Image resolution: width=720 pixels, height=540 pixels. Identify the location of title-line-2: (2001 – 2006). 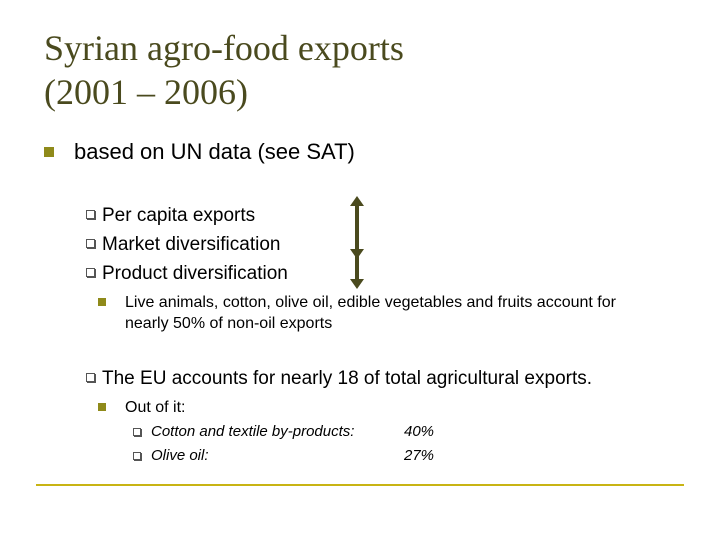
(146, 92).